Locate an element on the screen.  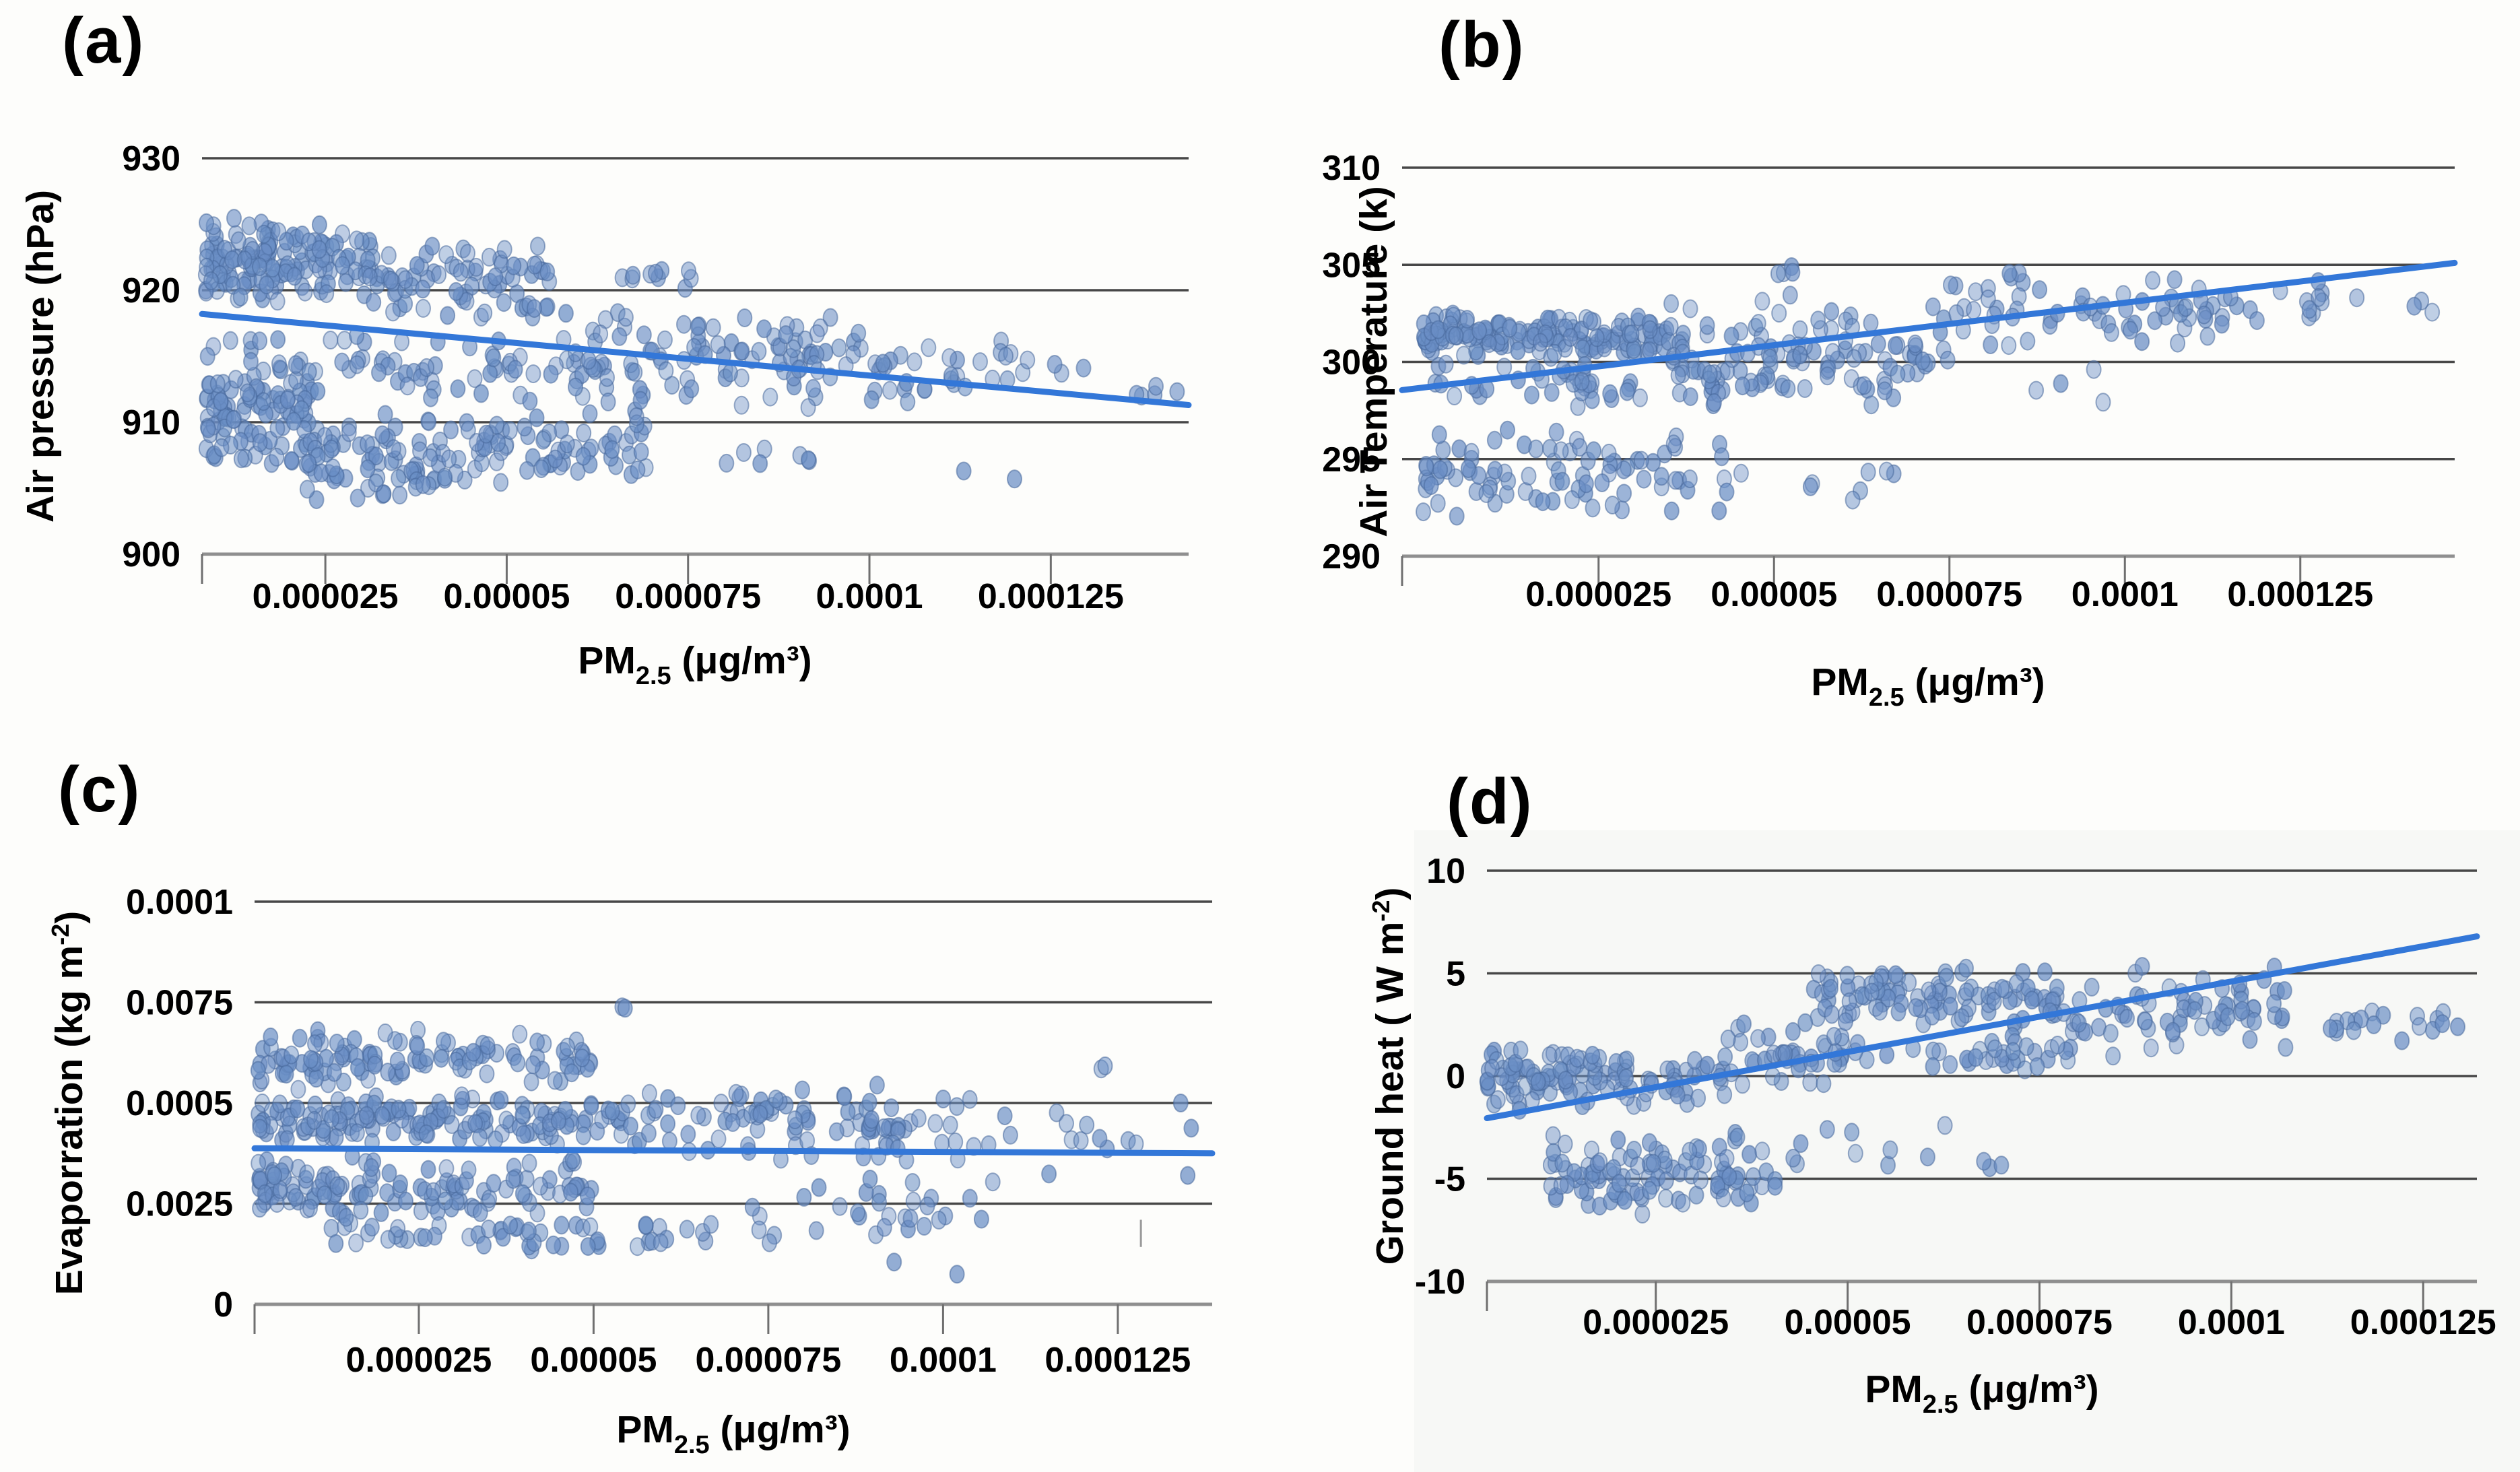
panel-d-y-tick-label: 0 is located at coordinates (1456, 1076).